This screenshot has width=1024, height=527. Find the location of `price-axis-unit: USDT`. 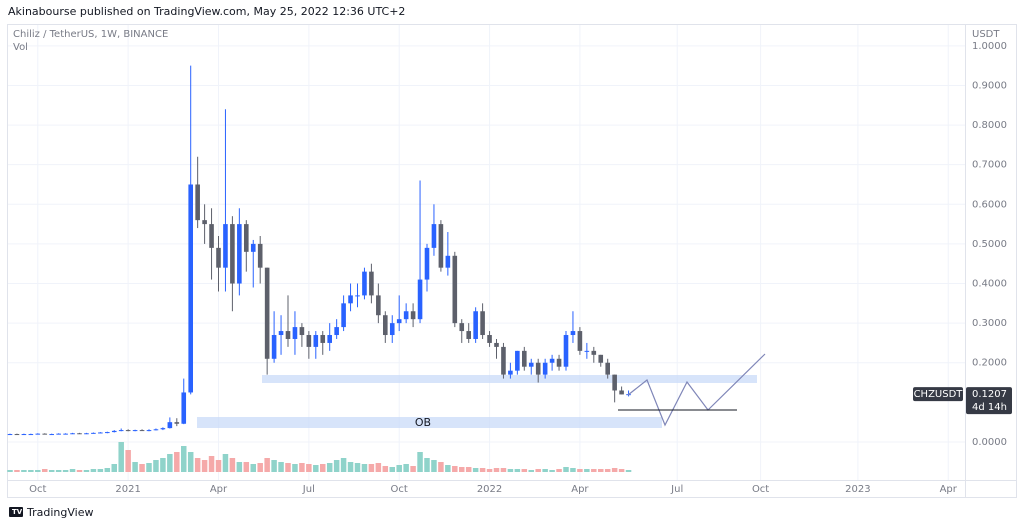

price-axis-unit: USDT is located at coordinates (986, 34).